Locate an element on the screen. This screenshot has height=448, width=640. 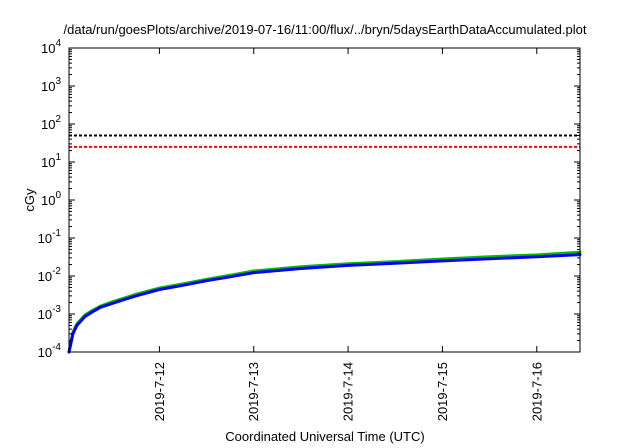
x-tick-label: 2019-7-13 is located at coordinates (253, 391).